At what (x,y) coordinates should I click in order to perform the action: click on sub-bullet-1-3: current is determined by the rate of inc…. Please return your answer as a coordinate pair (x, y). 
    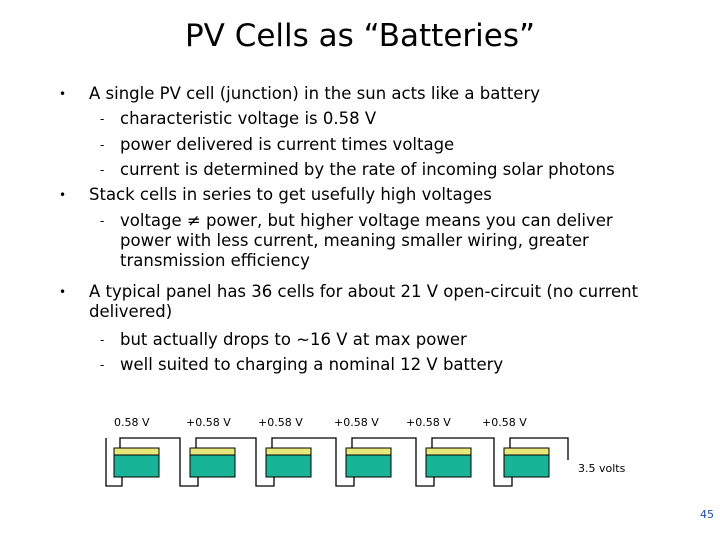
    Looking at the image, I should click on (367, 169).